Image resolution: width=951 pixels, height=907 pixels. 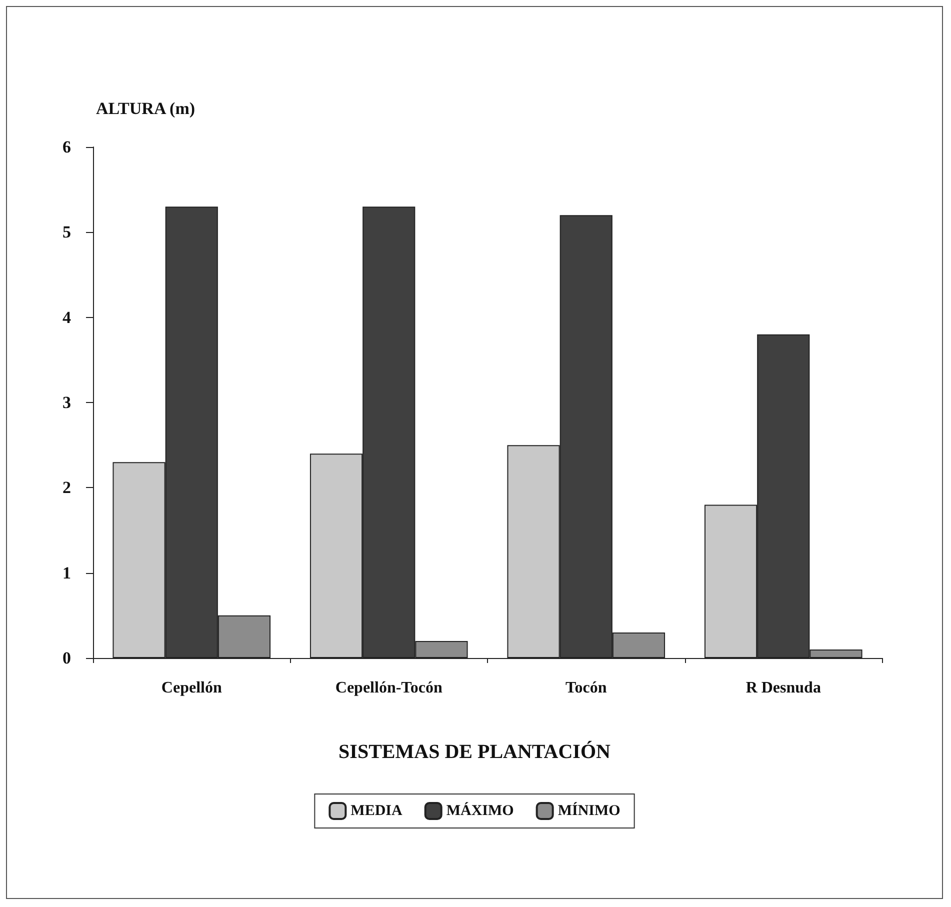 I want to click on y-tick-label: 6, so click(x=66, y=147).